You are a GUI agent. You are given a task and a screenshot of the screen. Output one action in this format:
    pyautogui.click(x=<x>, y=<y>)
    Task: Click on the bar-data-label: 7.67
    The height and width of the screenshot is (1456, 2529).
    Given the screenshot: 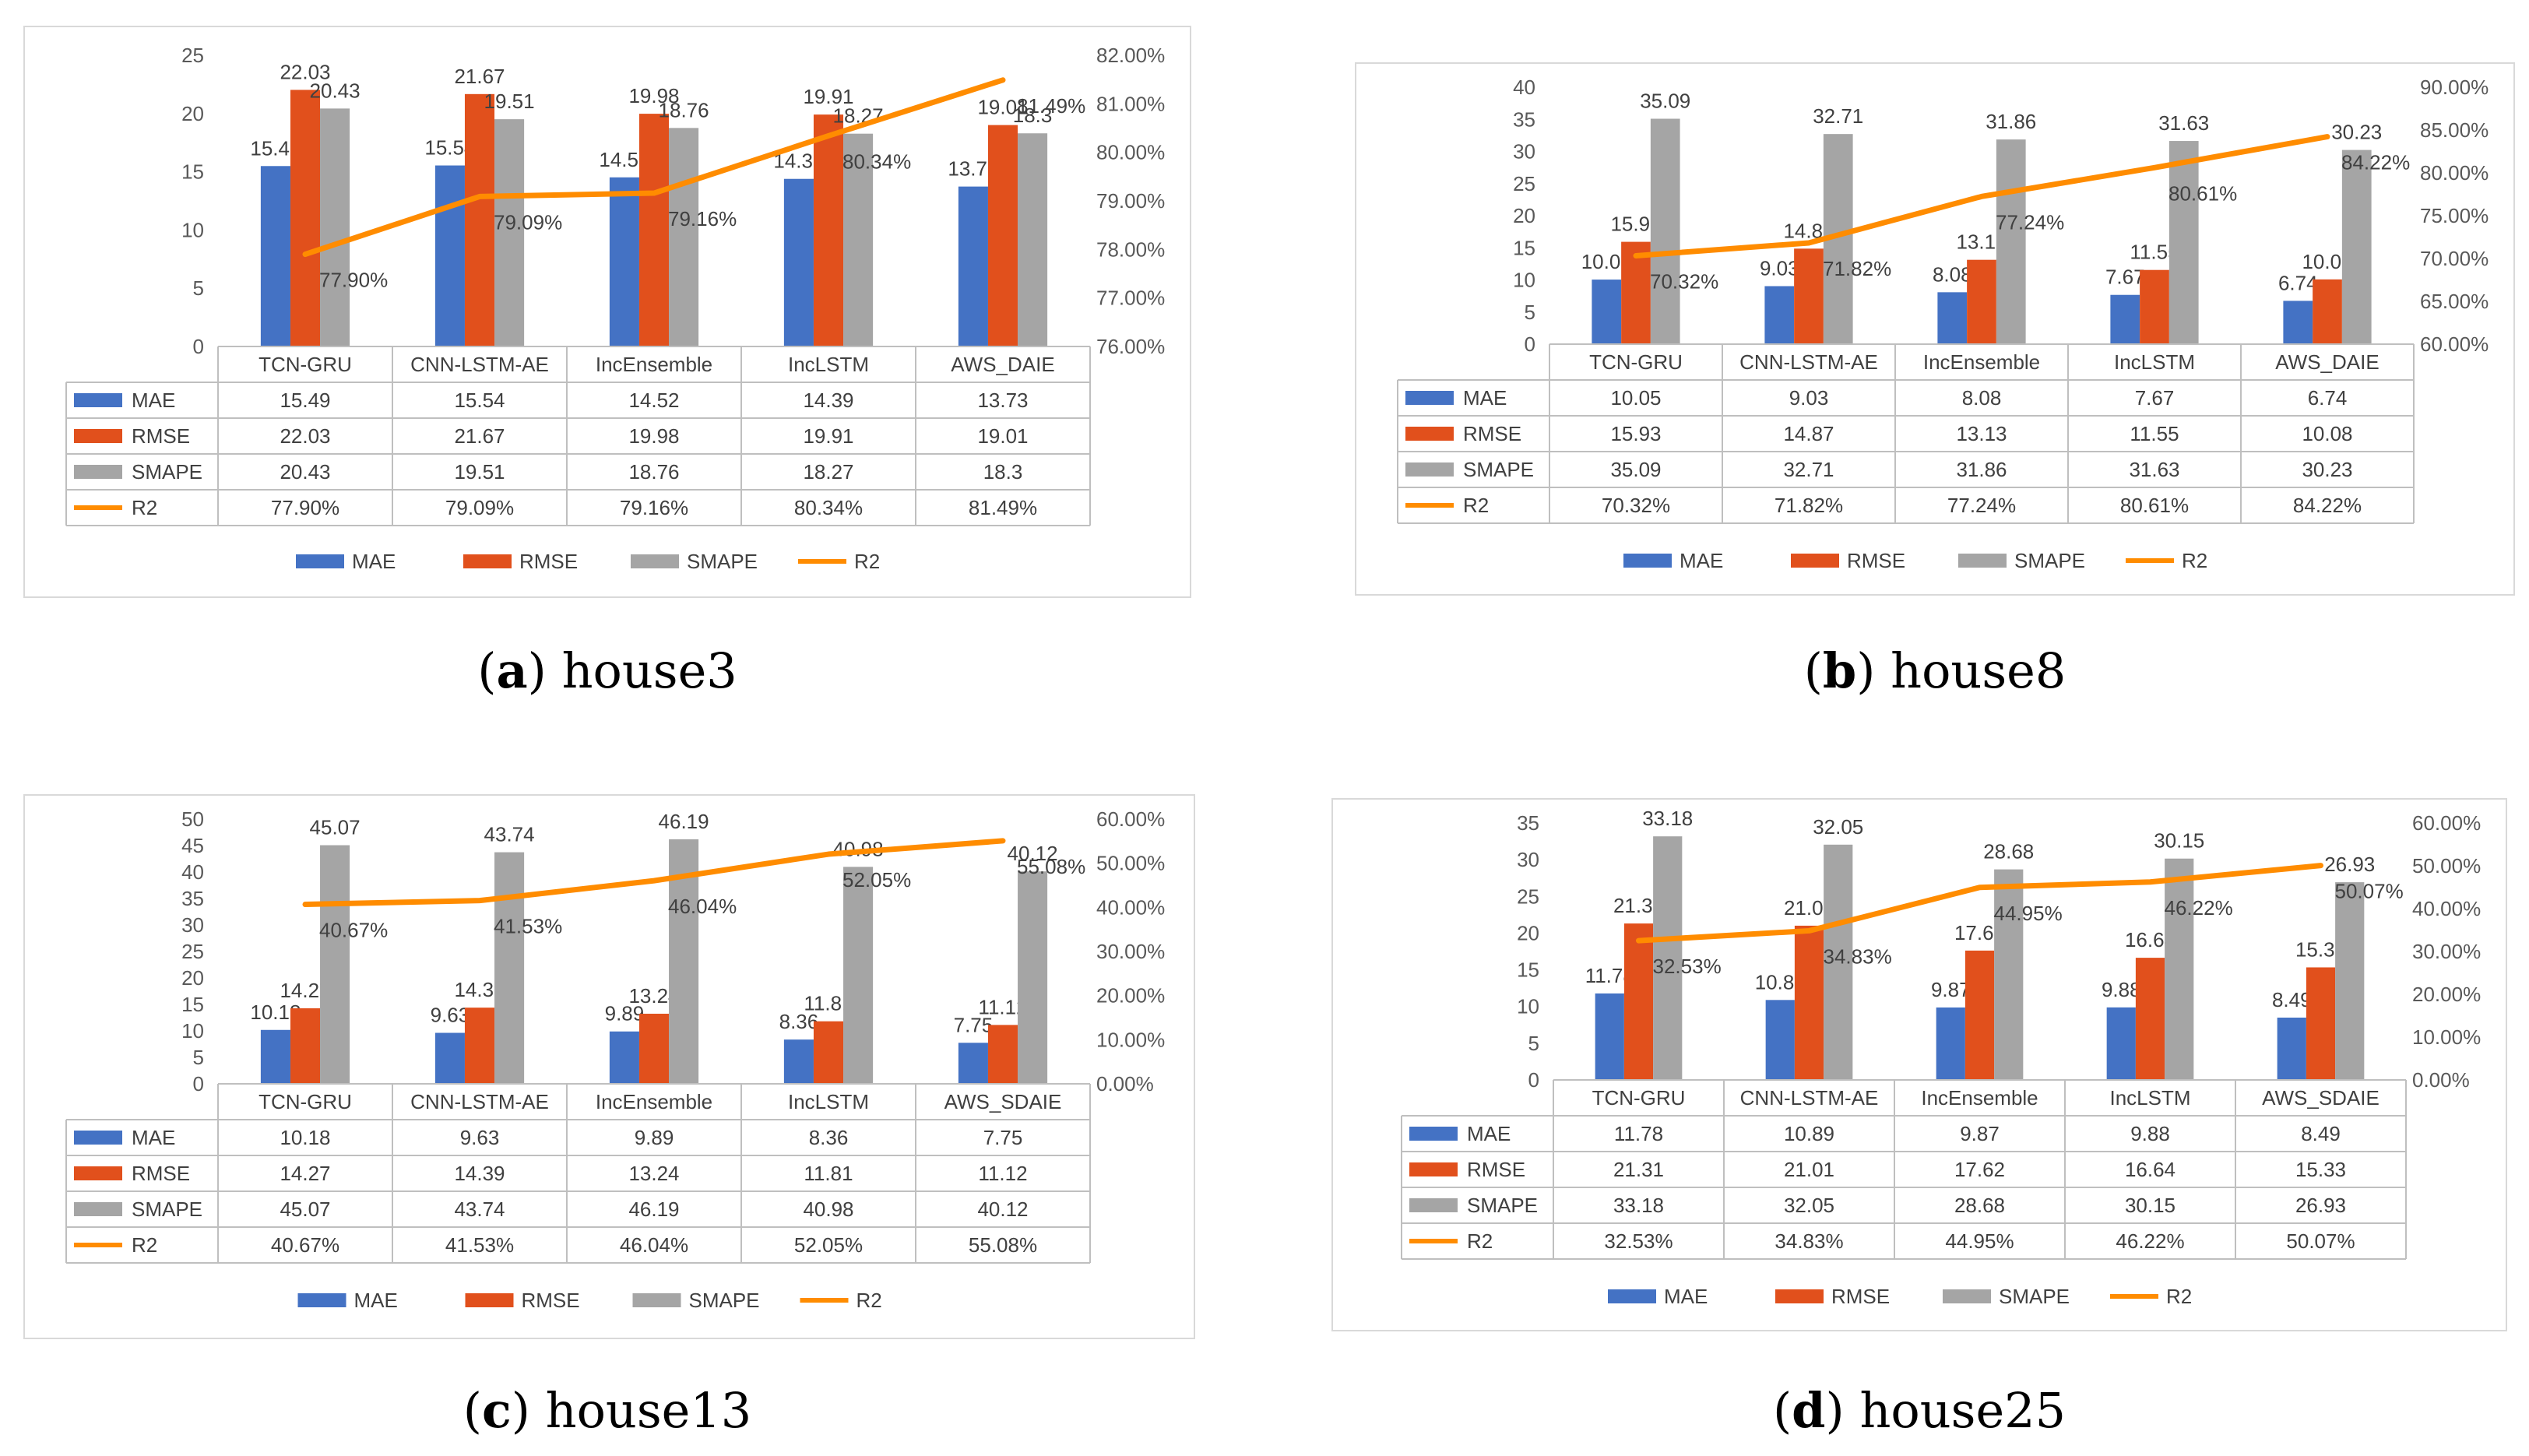 What is the action you would take?
    pyautogui.click(x=2125, y=277)
    